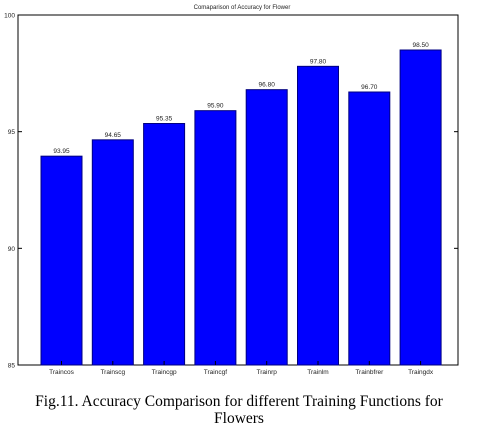  What do you see at coordinates (113, 135) in the screenshot?
I see `bar-value-label: 94.65` at bounding box center [113, 135].